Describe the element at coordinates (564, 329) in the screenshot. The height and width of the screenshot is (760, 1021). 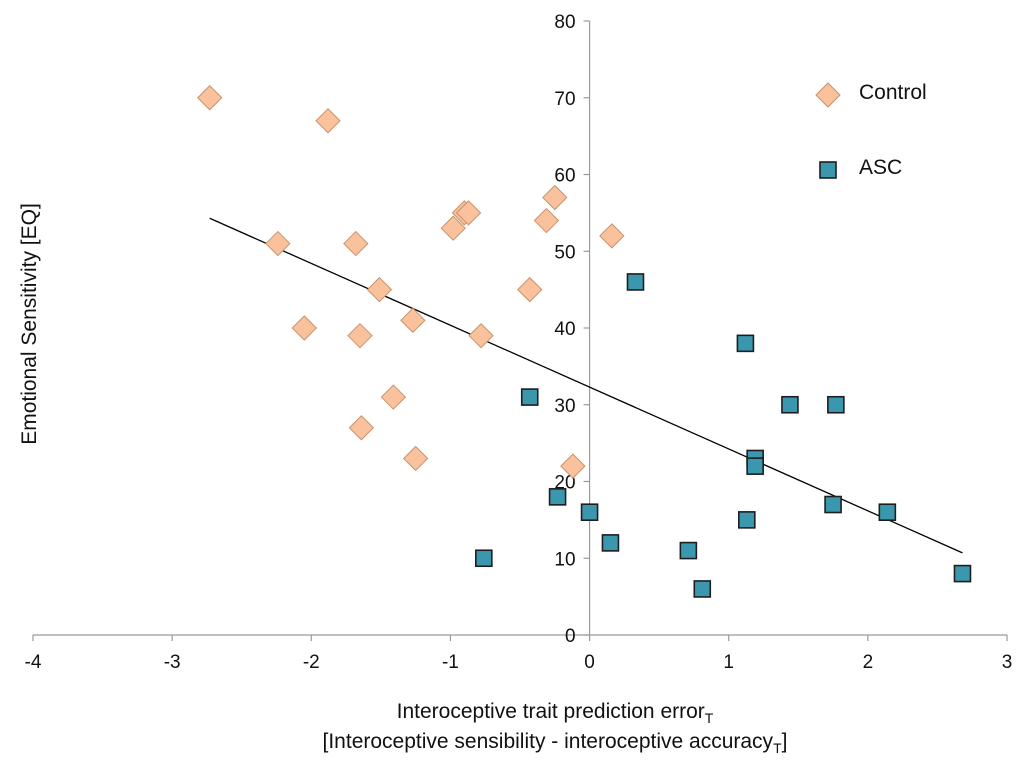
I see `y-tick-label: 40` at that location.